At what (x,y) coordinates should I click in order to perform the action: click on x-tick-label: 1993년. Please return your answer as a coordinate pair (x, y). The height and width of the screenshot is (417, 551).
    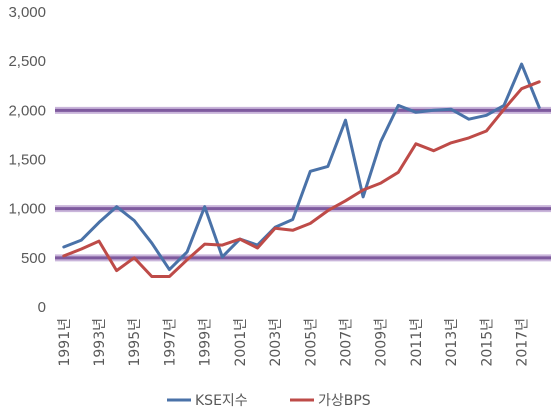
    Looking at the image, I should click on (100, 342).